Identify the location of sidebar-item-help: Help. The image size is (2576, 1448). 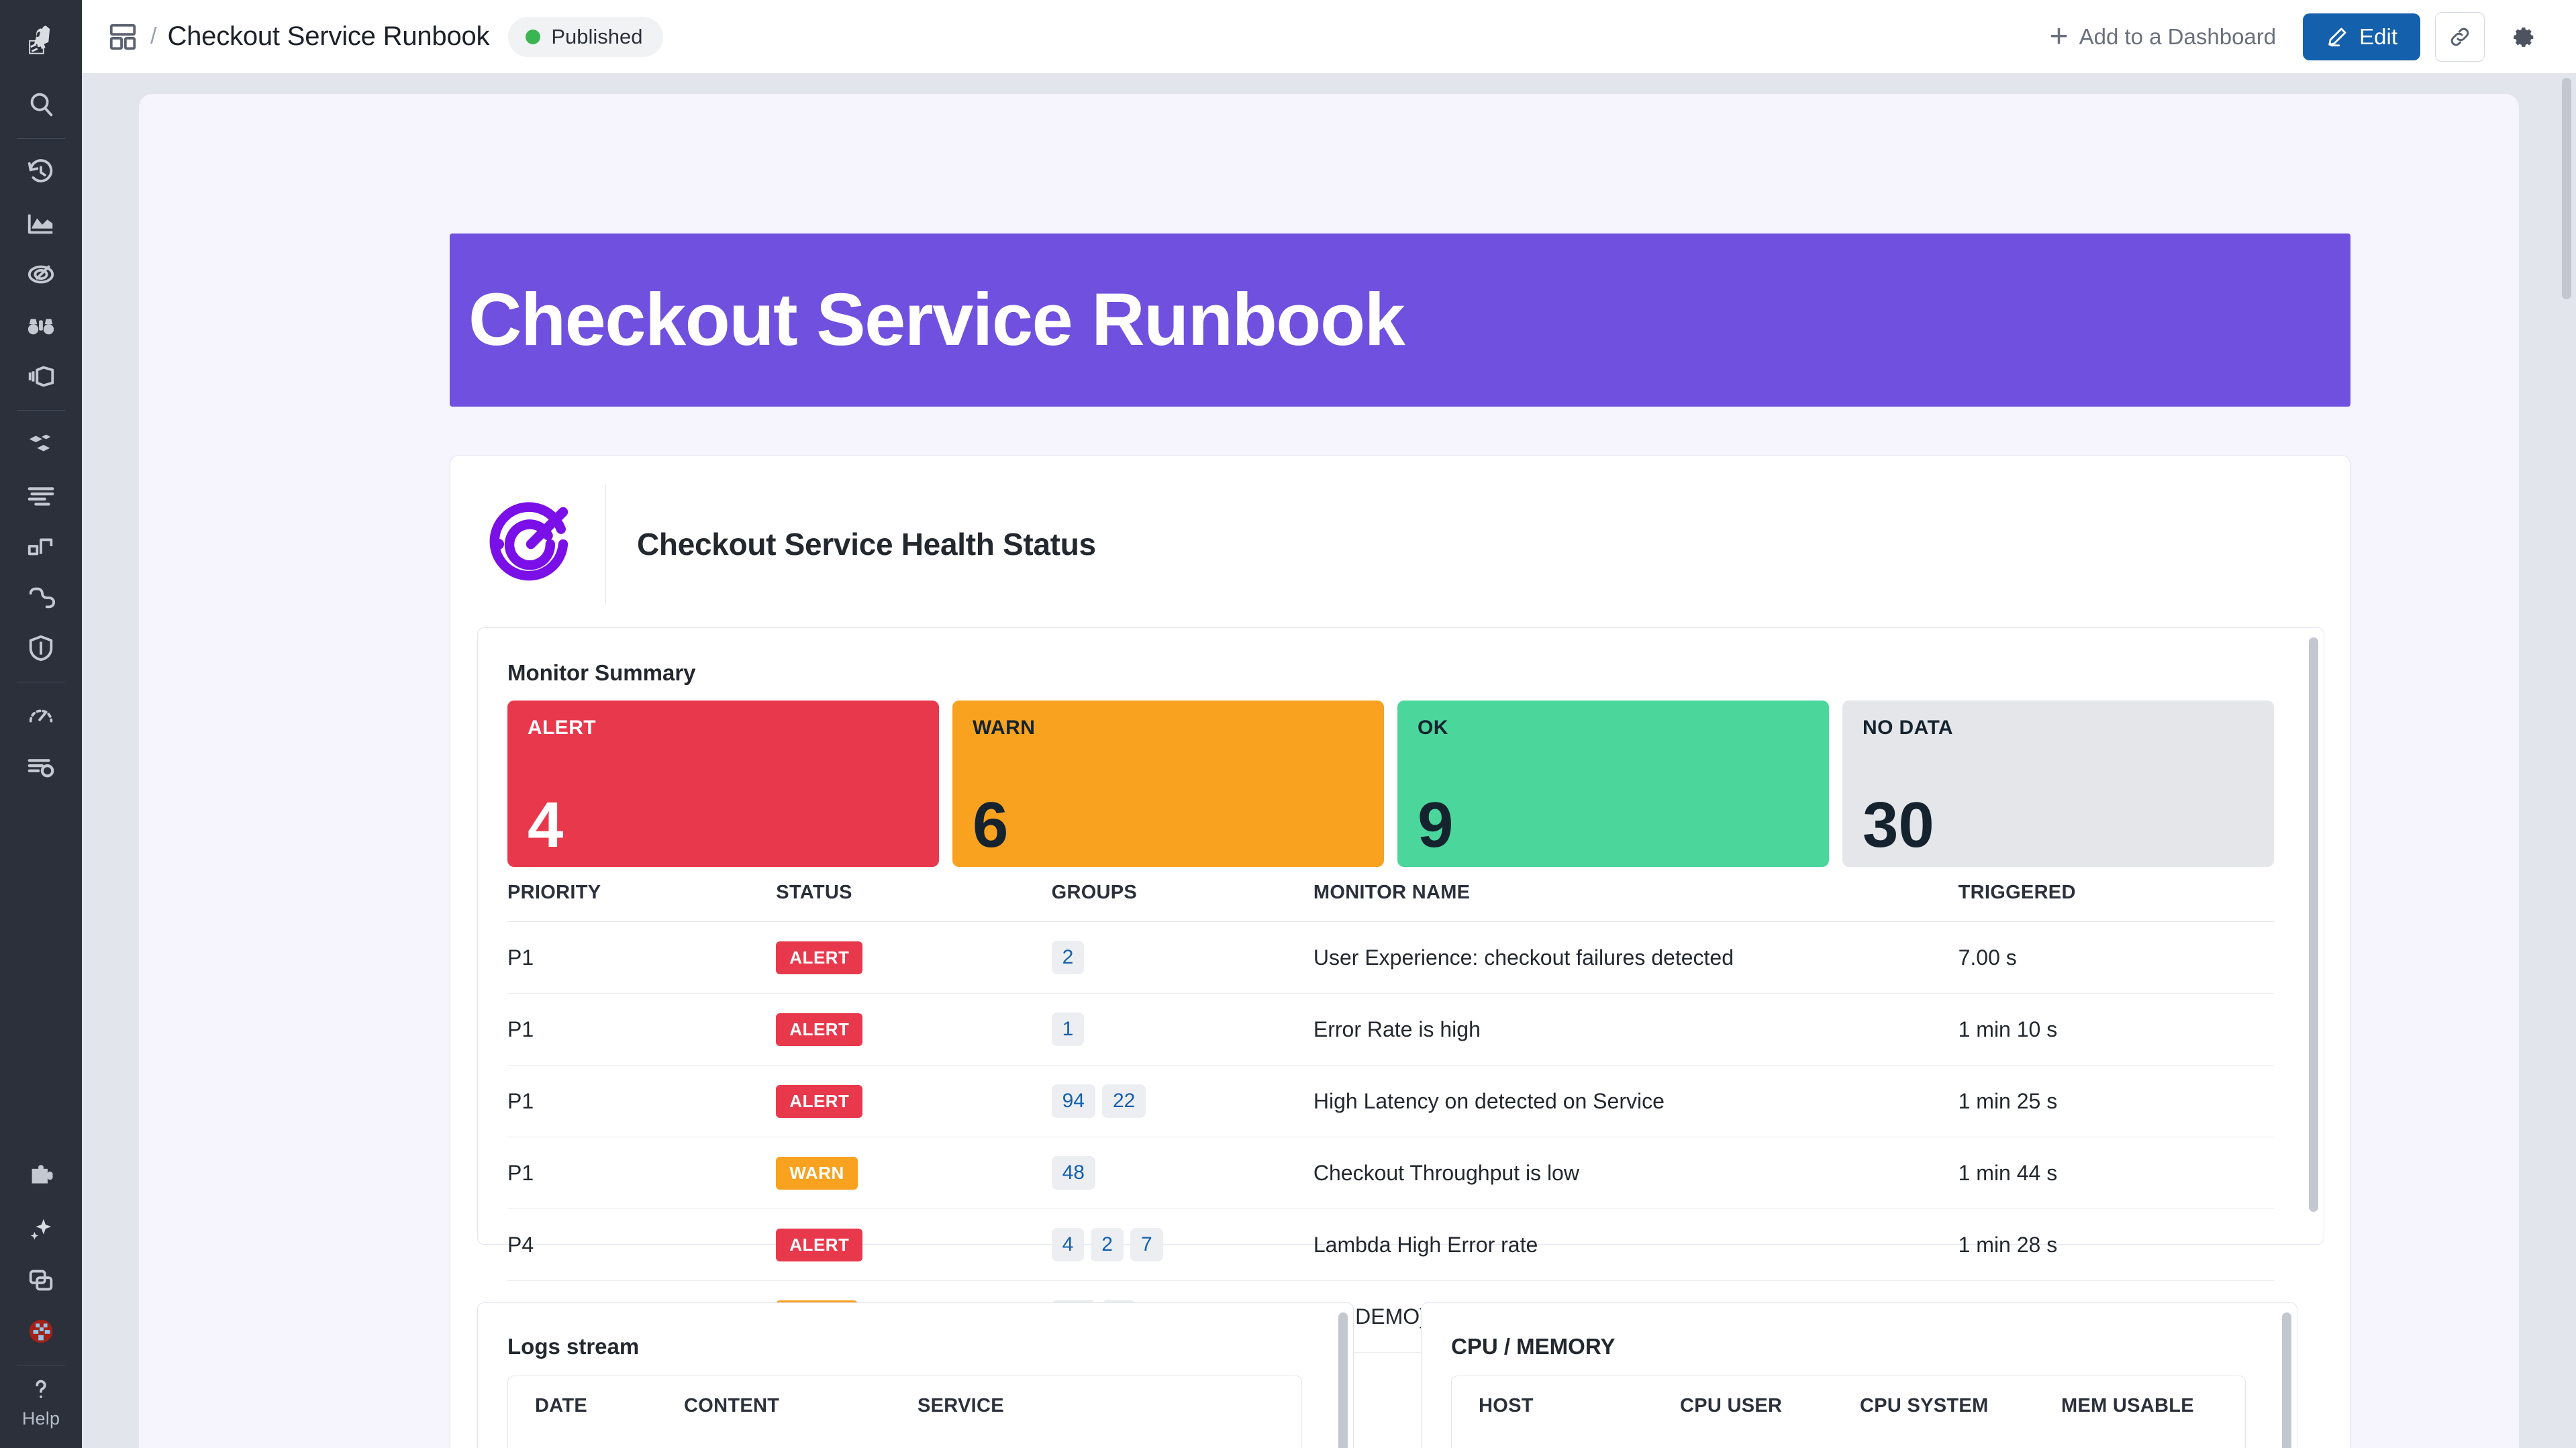
(41, 1411).